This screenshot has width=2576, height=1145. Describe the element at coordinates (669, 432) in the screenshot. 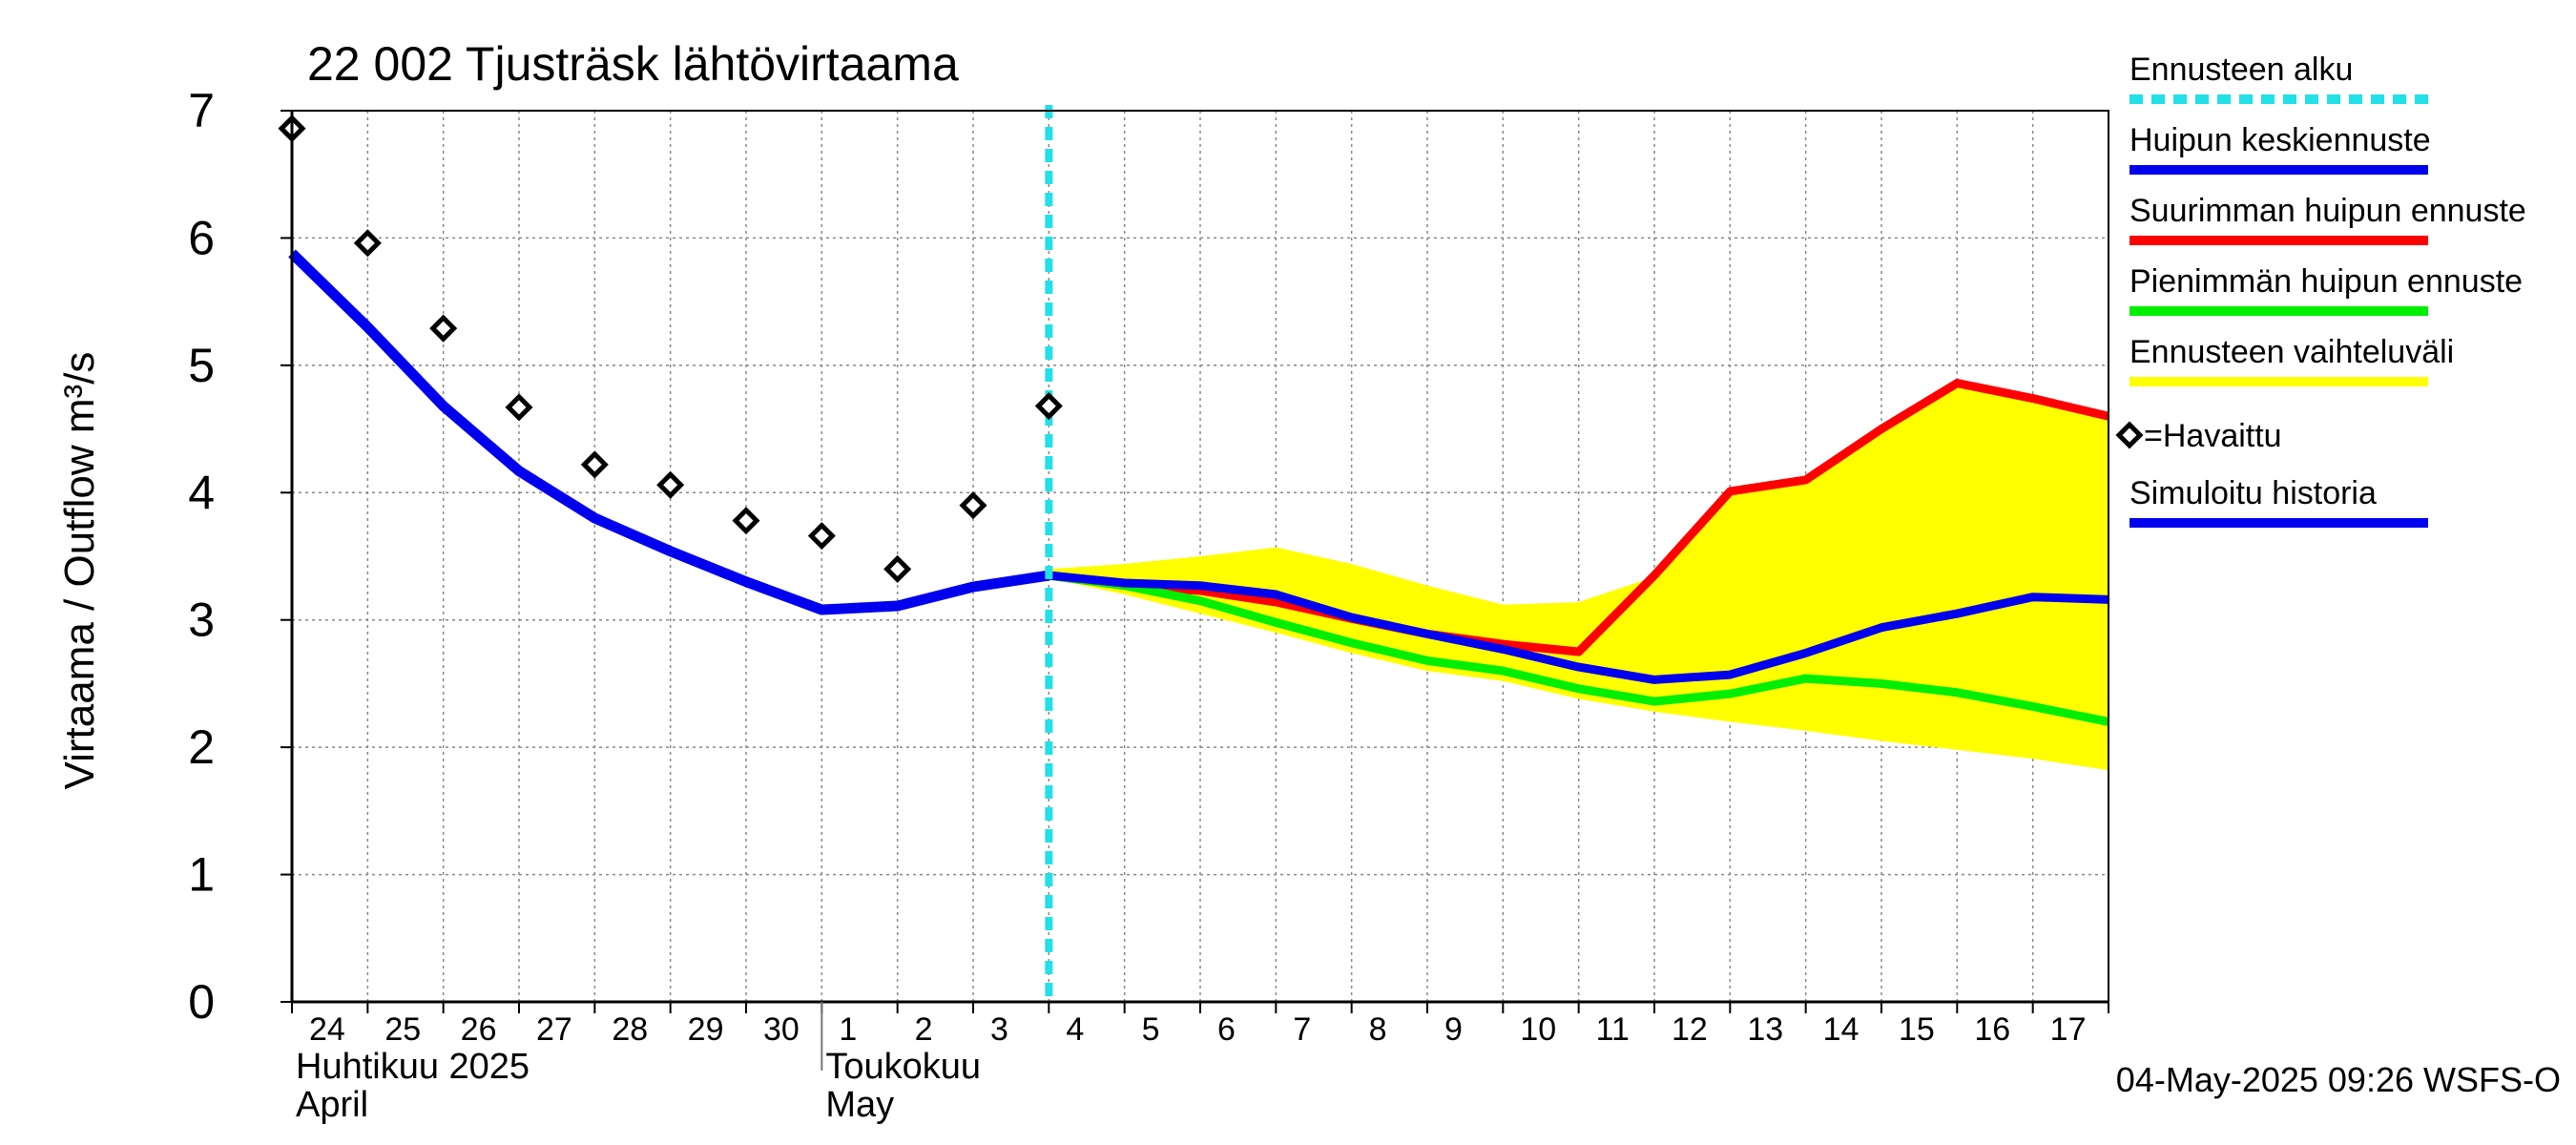

I see `series-line-history` at that location.